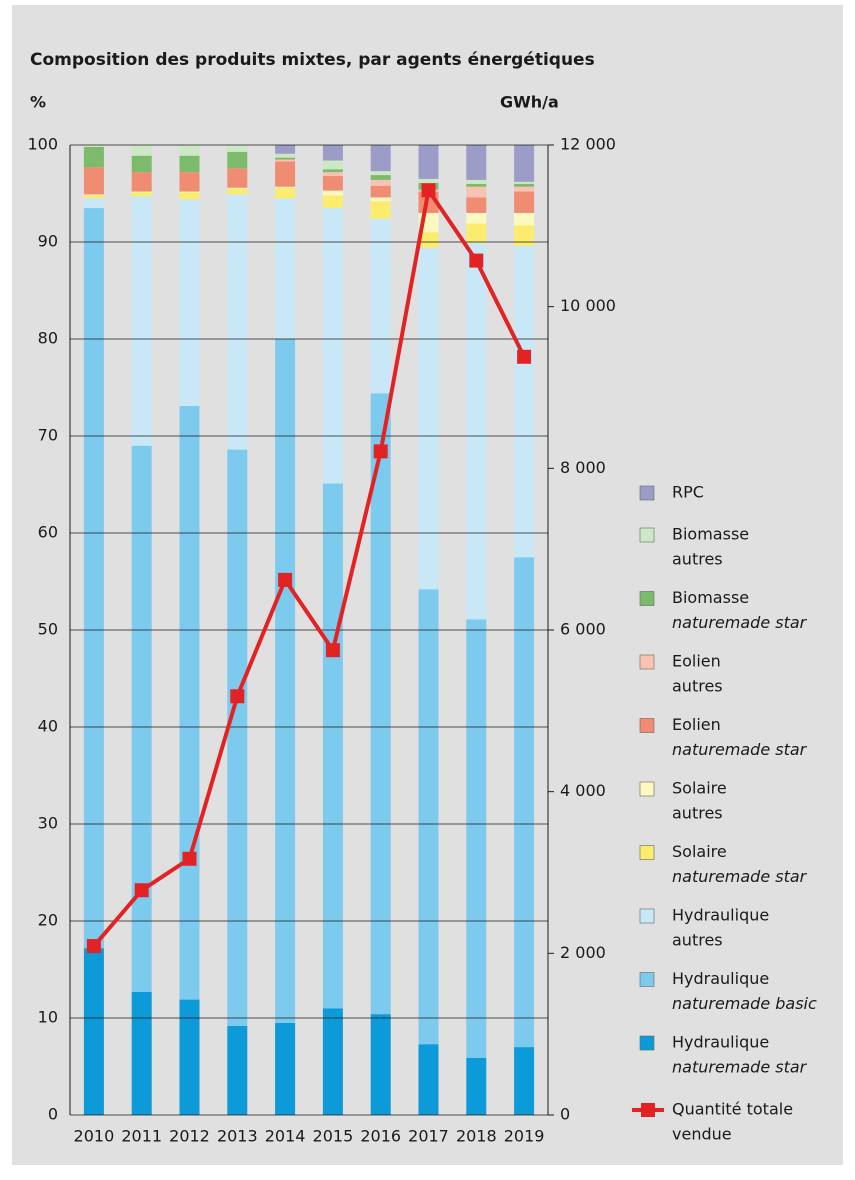 This screenshot has height=1180, width=855. What do you see at coordinates (38, 102) in the screenshot?
I see `y-axis-label: %` at bounding box center [38, 102].